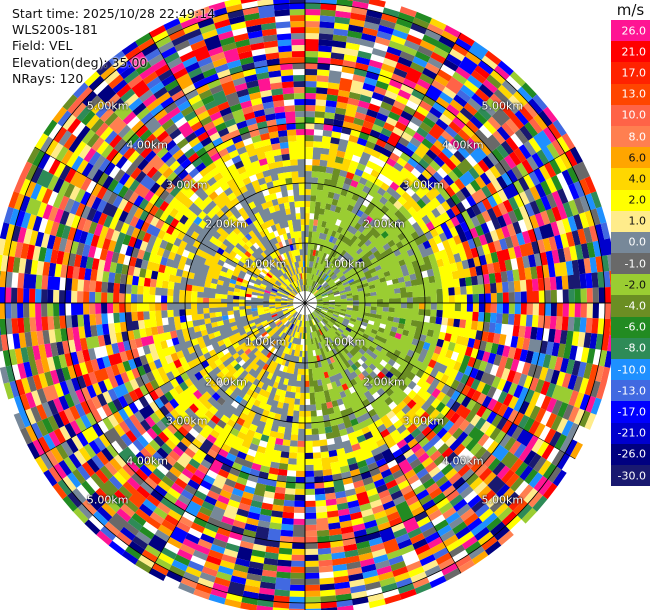 The width and height of the screenshot is (650, 610). Describe the element at coordinates (635, 285) in the screenshot. I see `colorbar-label: -2.0` at that location.